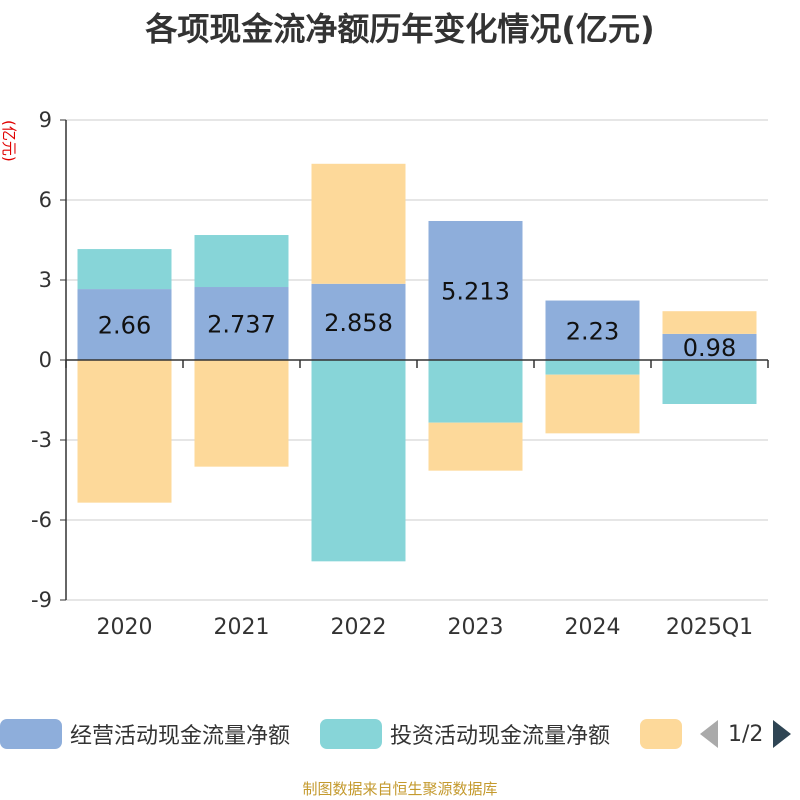 This screenshot has width=800, height=800. Describe the element at coordinates (242, 627) in the screenshot. I see `x-tick-label: 2021` at that location.